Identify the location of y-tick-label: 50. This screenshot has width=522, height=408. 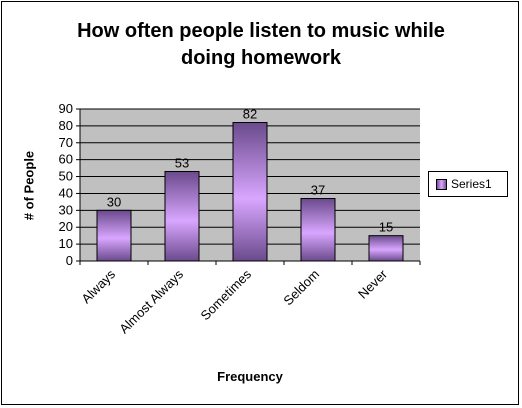
(66, 176).